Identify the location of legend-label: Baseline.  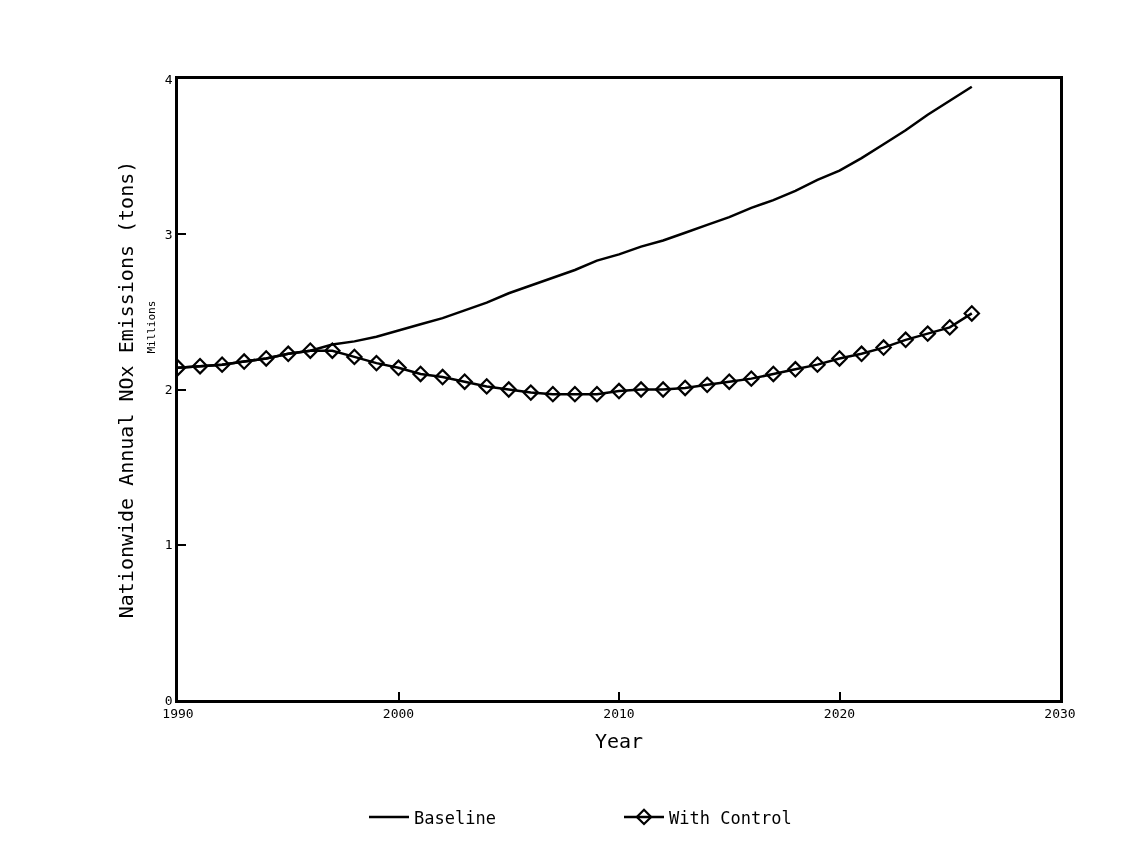
(455, 817).